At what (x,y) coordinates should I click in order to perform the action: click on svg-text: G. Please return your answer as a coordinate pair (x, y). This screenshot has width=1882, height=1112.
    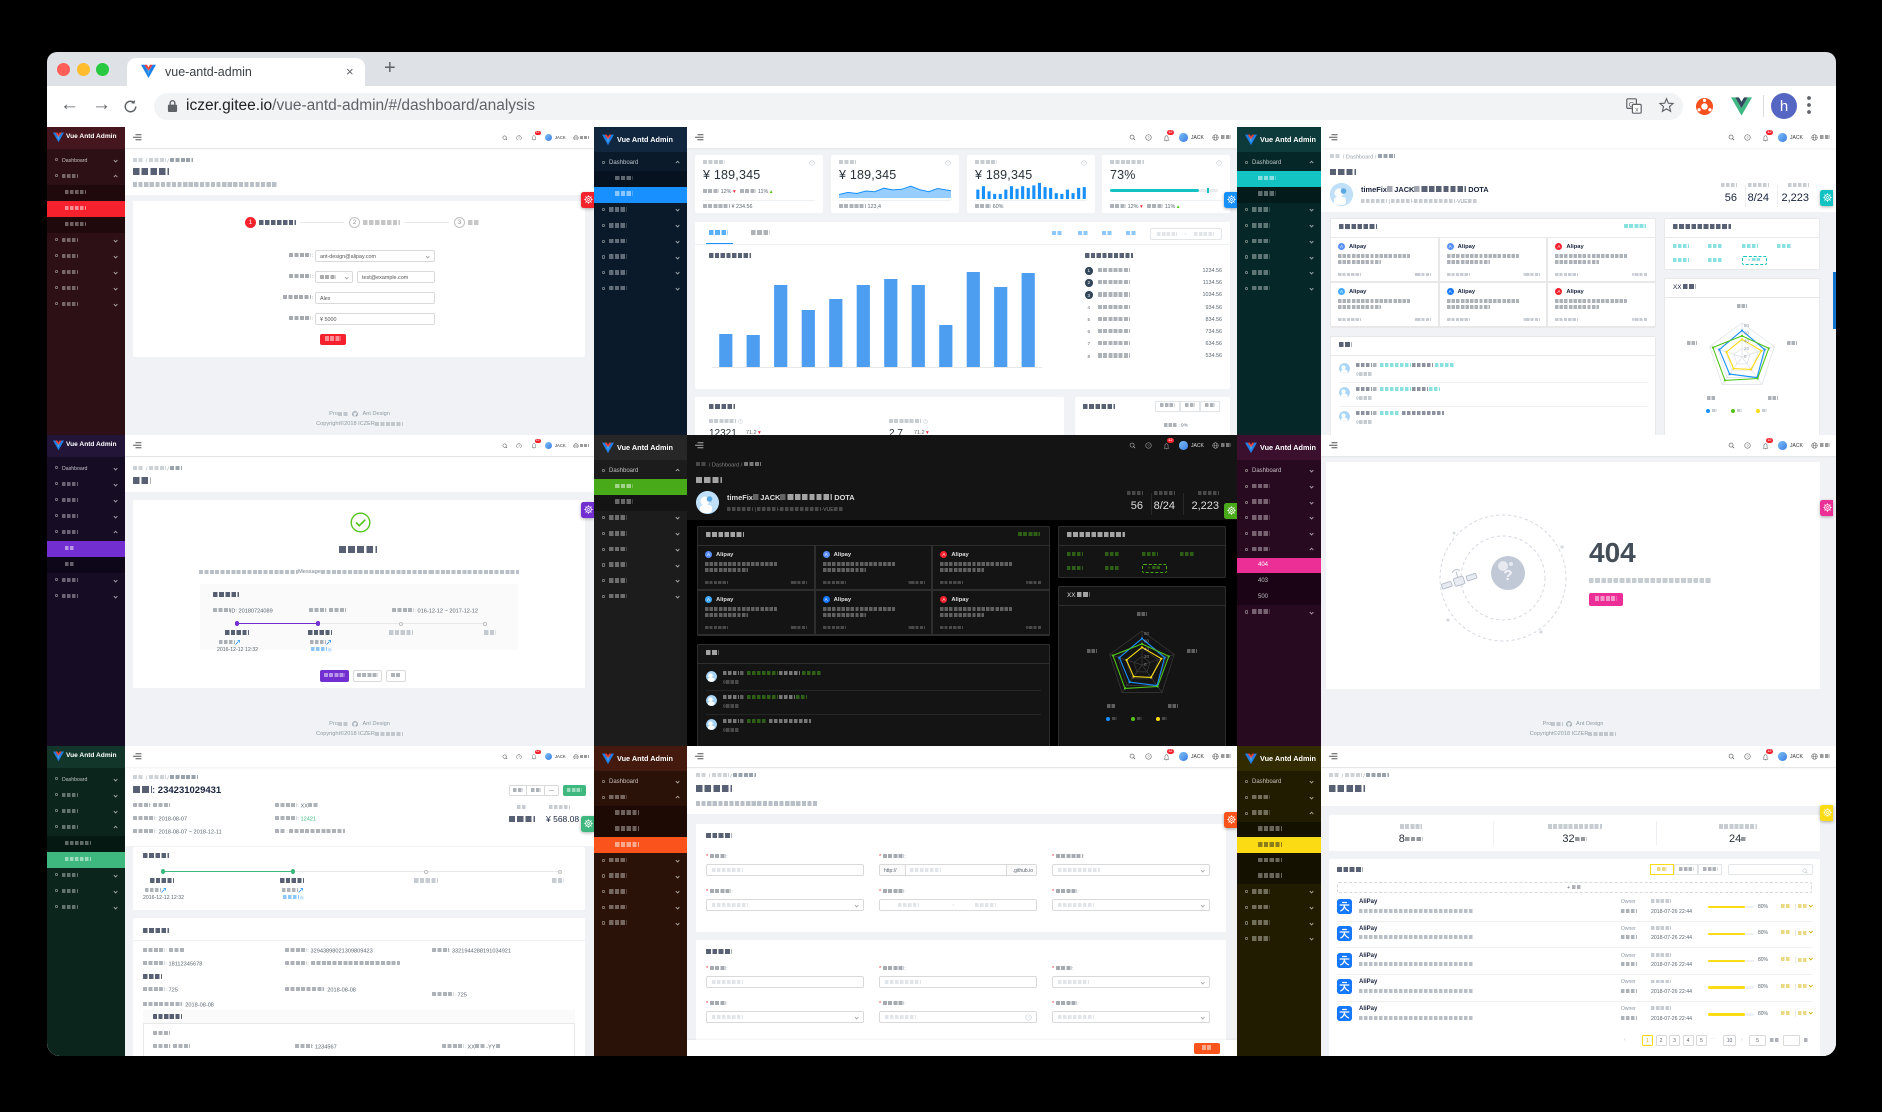
    Looking at the image, I should click on (1632, 104).